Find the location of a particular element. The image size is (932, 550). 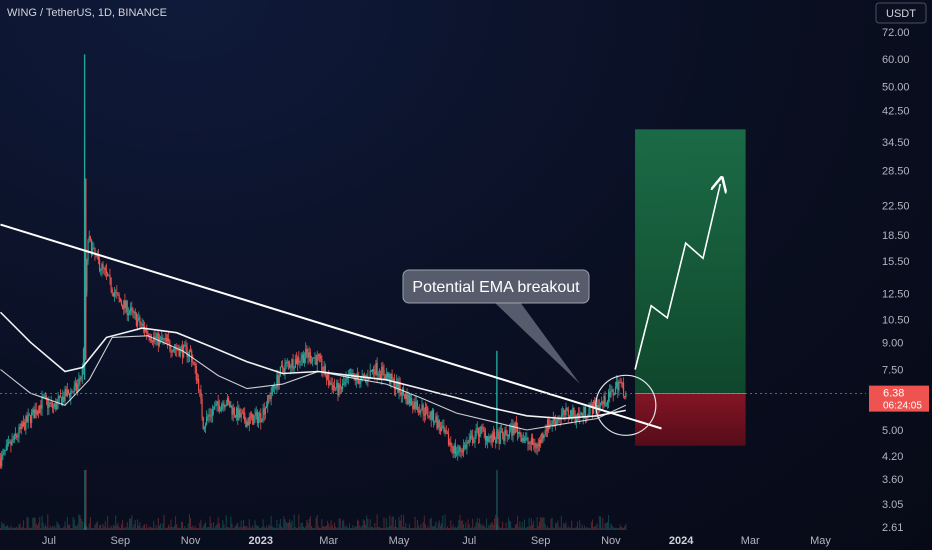

currency-badge: USDT is located at coordinates (901, 13).